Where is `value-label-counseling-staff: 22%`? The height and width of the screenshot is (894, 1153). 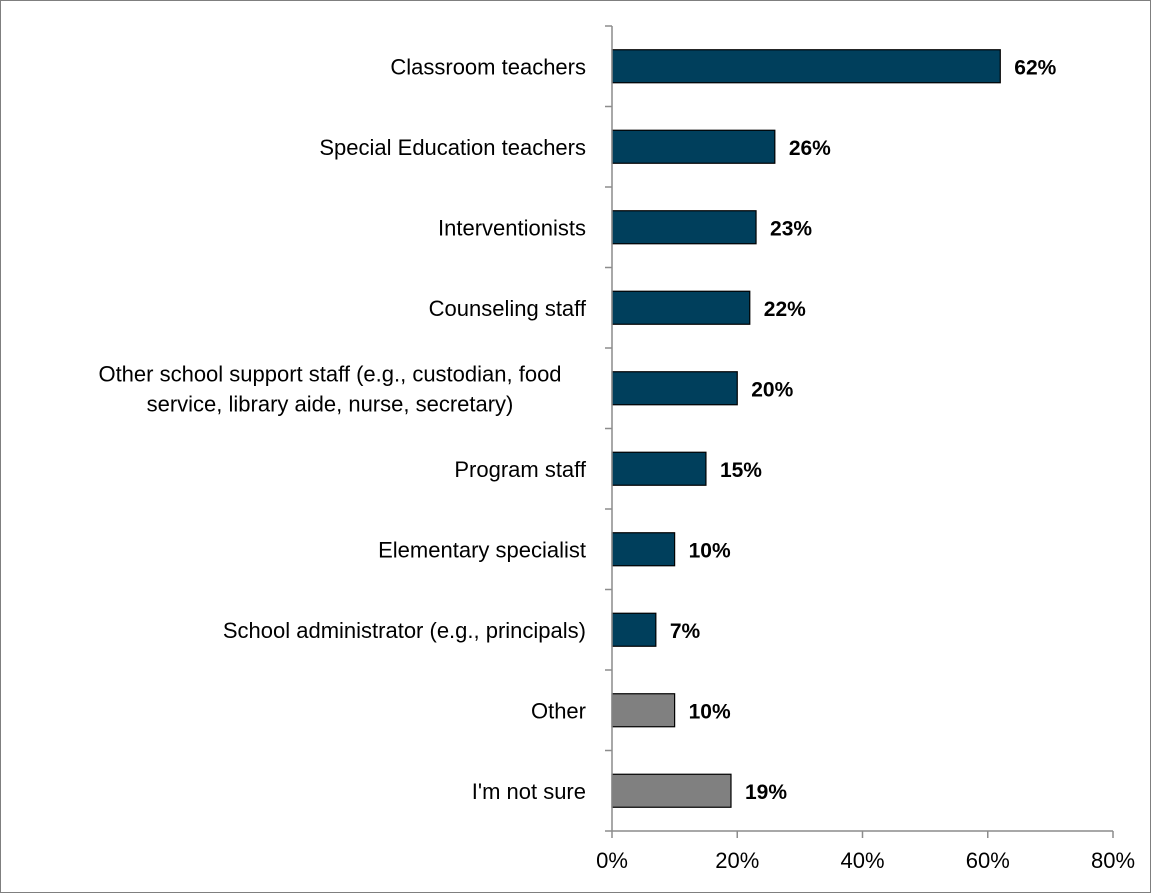
value-label-counseling-staff: 22% is located at coordinates (785, 309).